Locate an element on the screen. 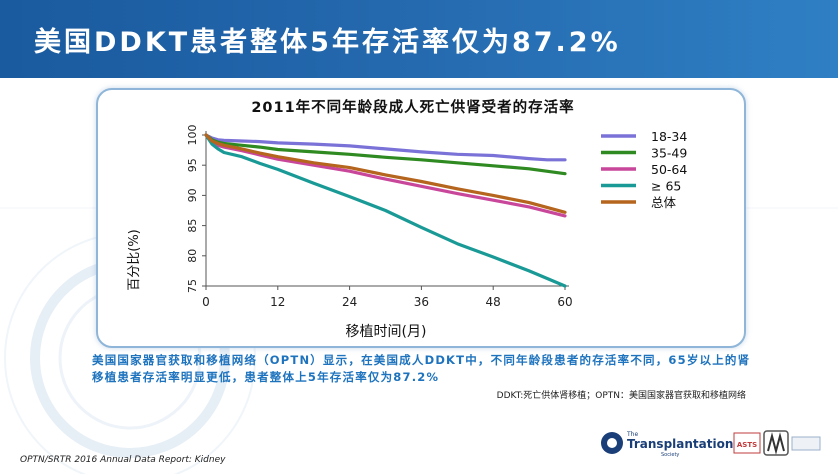  logo-text-transplantation: Transplantation is located at coordinates (680, 444).